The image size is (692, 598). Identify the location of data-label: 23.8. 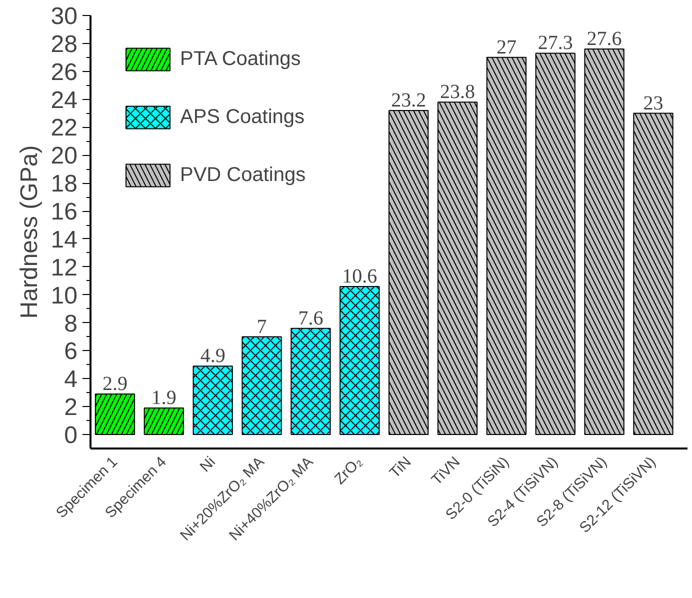
(458, 92).